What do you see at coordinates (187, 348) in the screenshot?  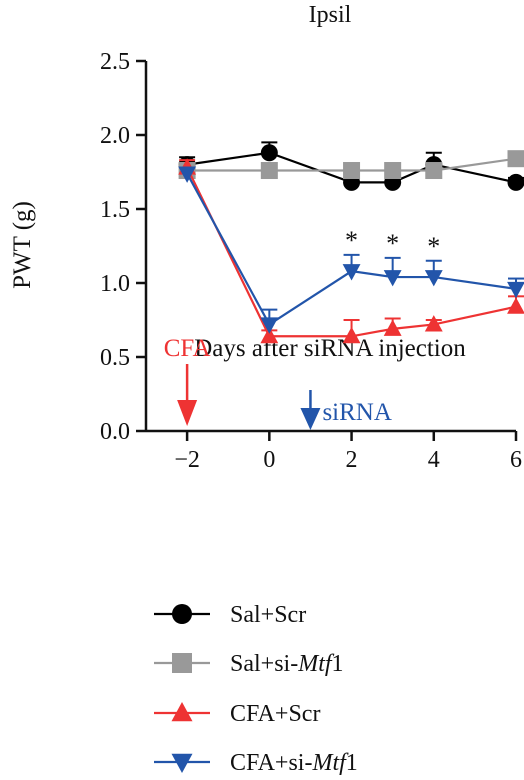 I see `cfa-annotation-label: CFA` at bounding box center [187, 348].